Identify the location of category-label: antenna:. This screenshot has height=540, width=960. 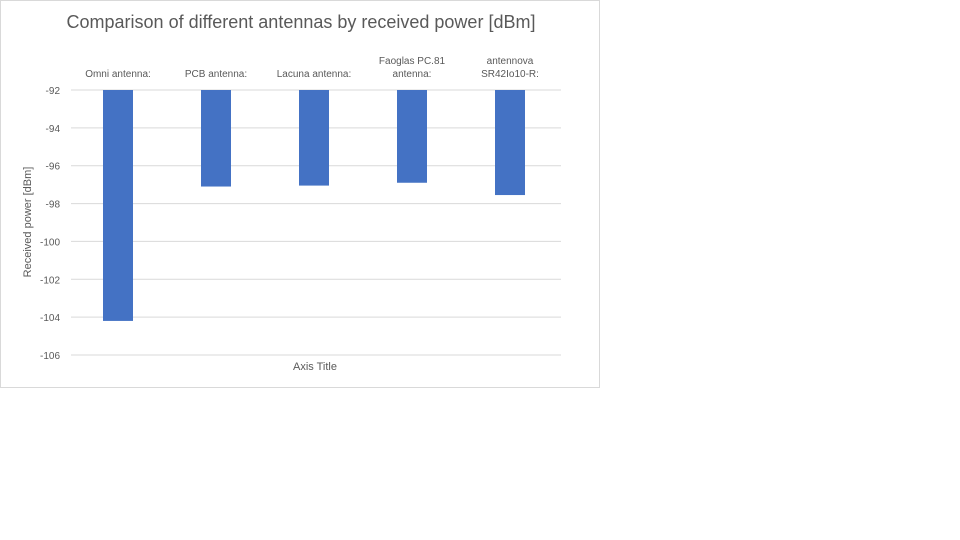
(412, 74).